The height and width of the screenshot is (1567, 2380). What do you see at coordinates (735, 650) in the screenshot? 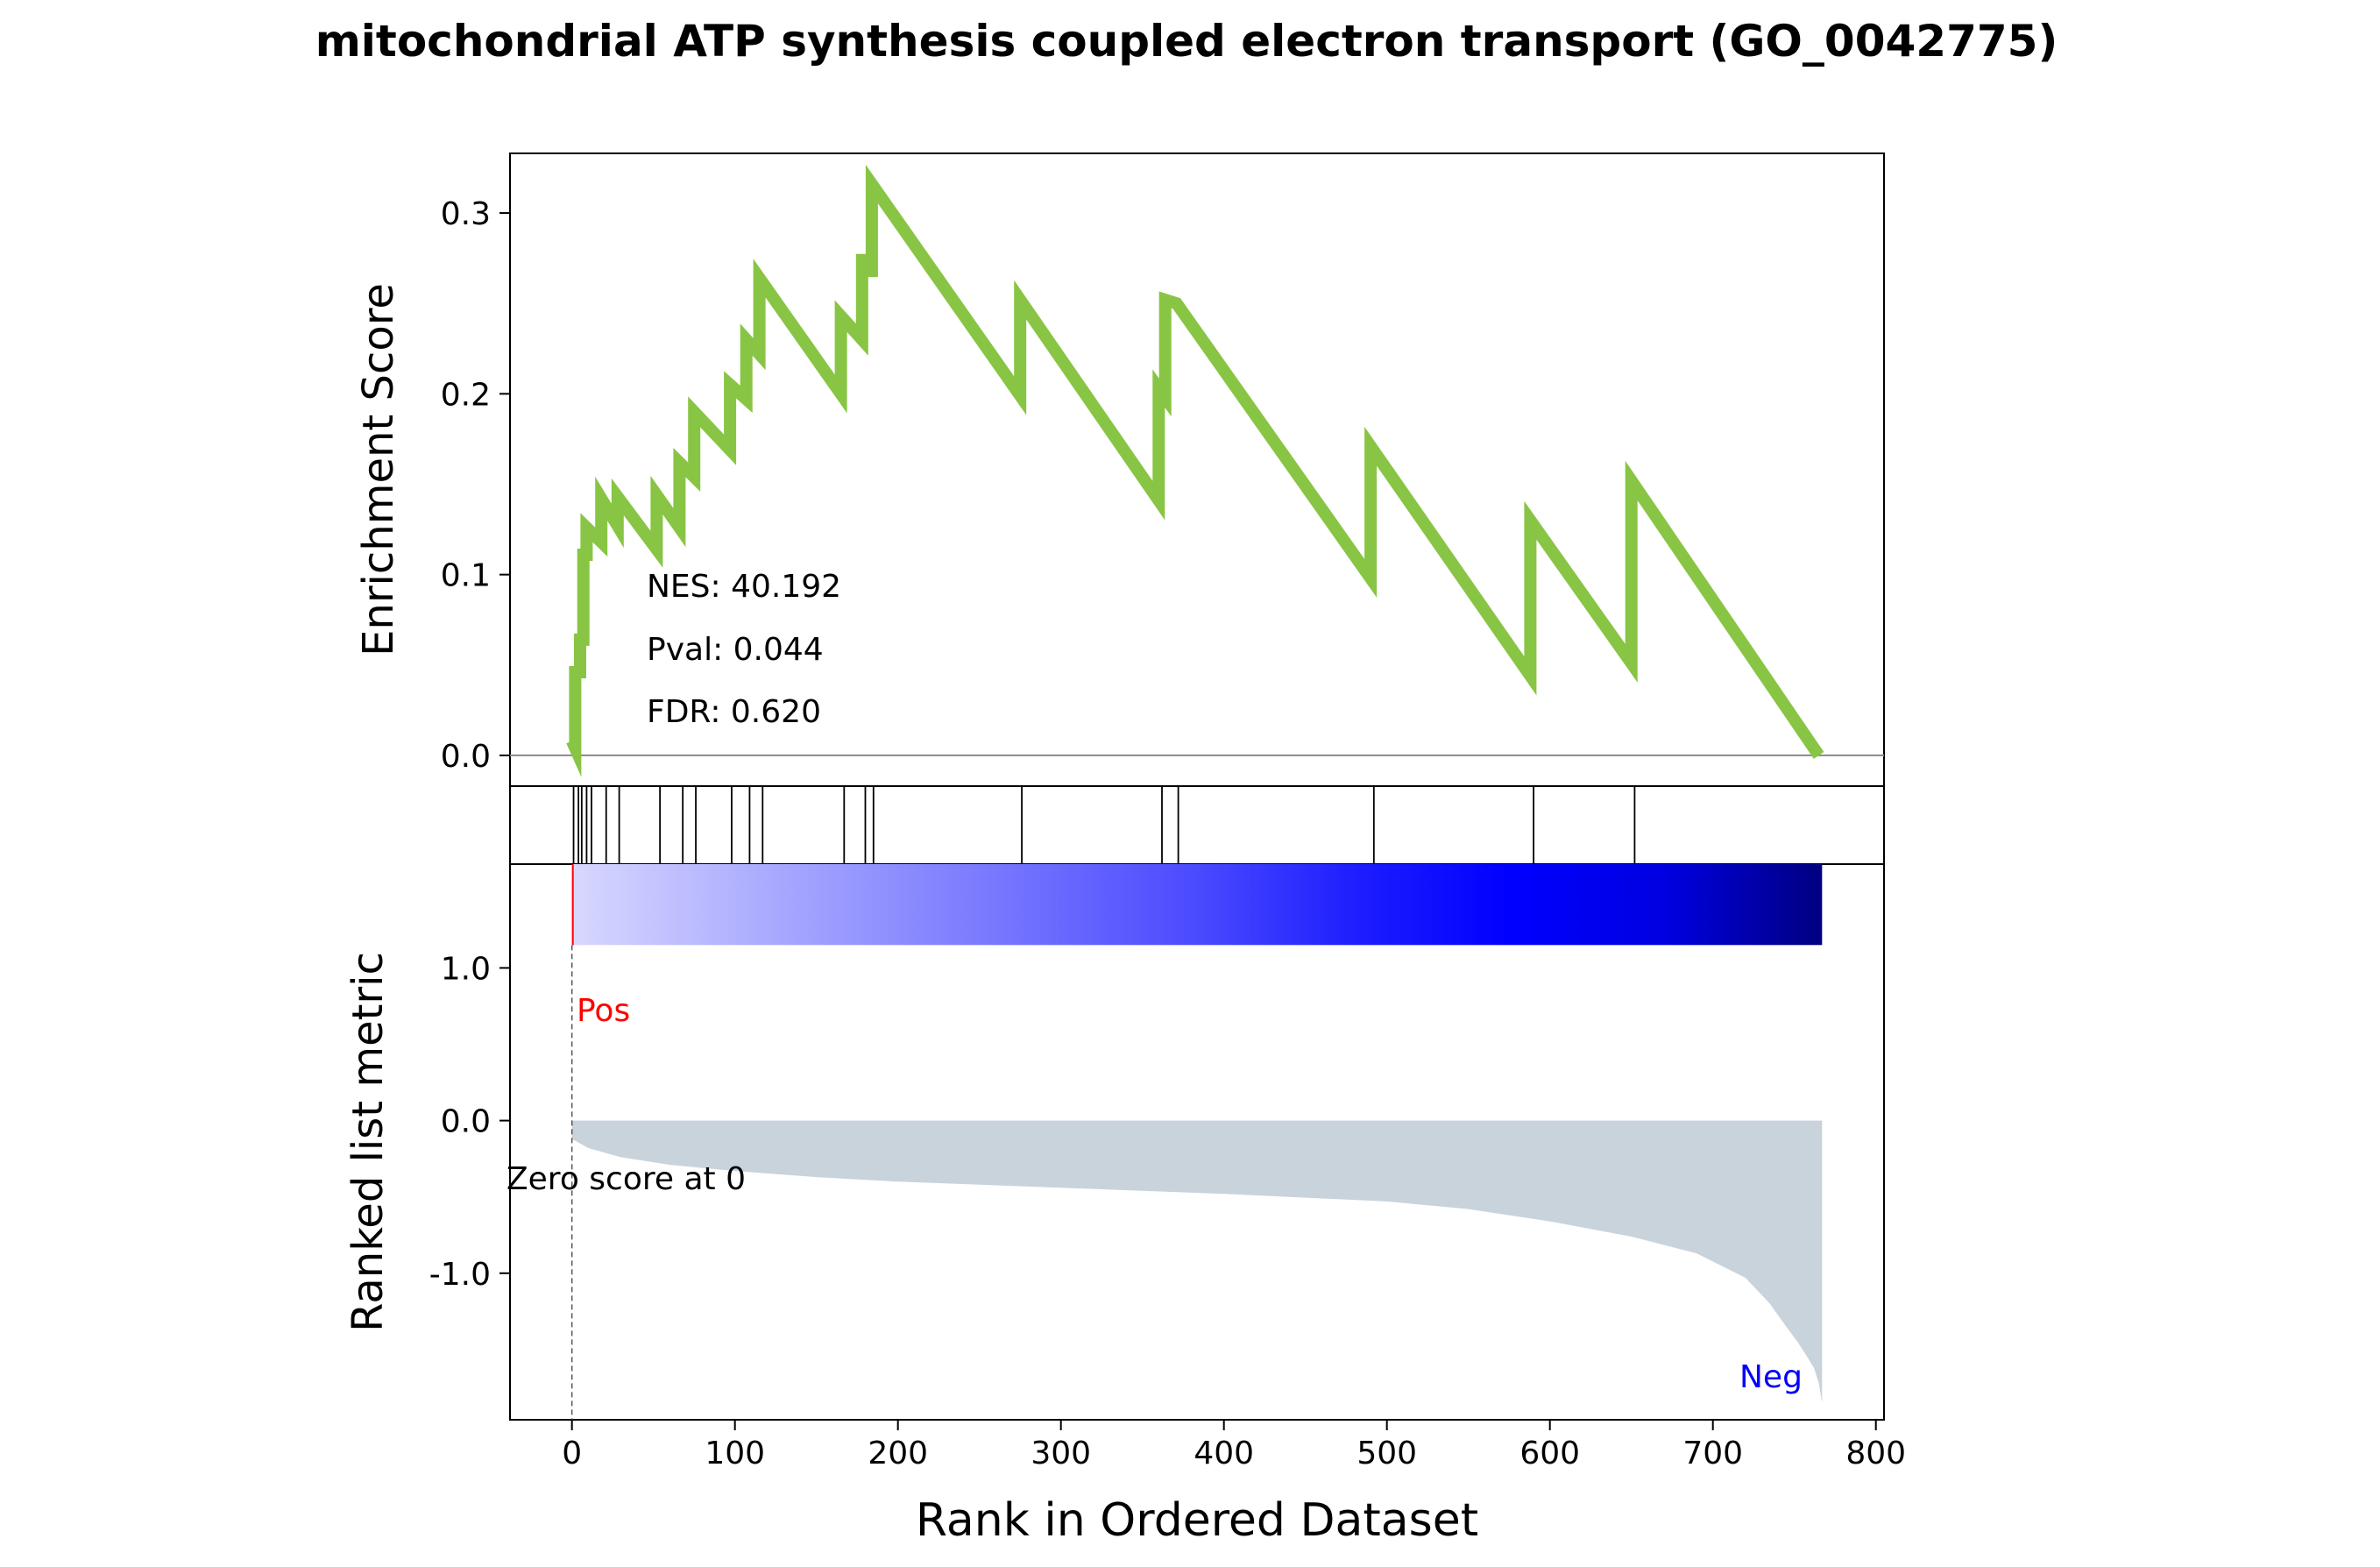
I see `pval-annotation: Pval: 0.044` at bounding box center [735, 650].